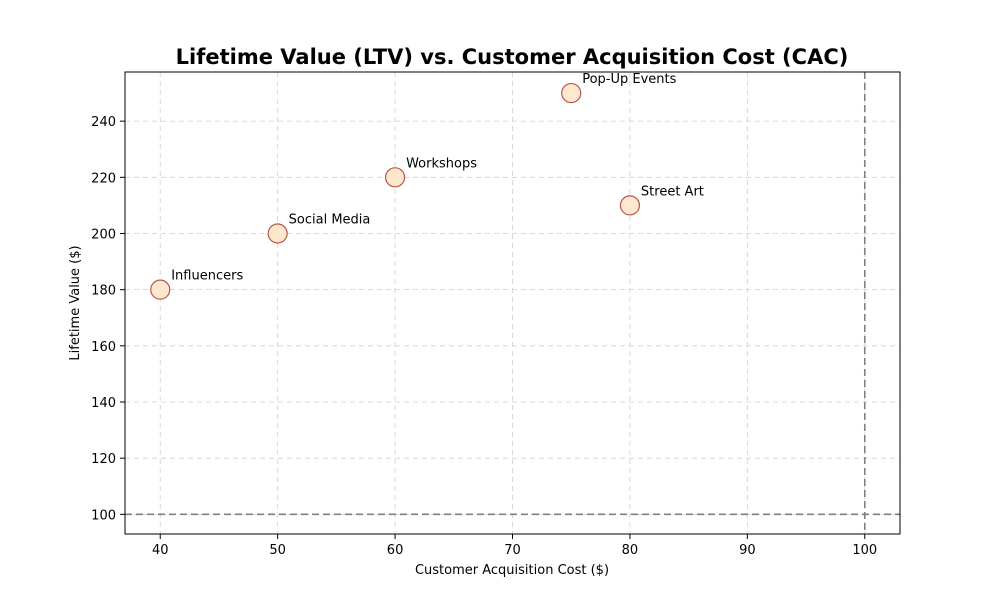 The height and width of the screenshot is (604, 1000). I want to click on x-tick-label: 50, so click(277, 550).